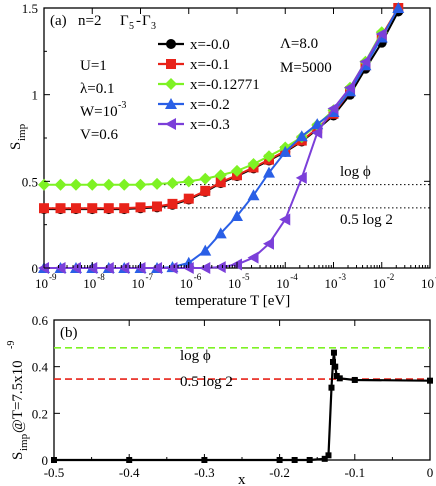  Describe the element at coordinates (210, 45) in the screenshot. I see `legend-label: x=-0.0` at that location.